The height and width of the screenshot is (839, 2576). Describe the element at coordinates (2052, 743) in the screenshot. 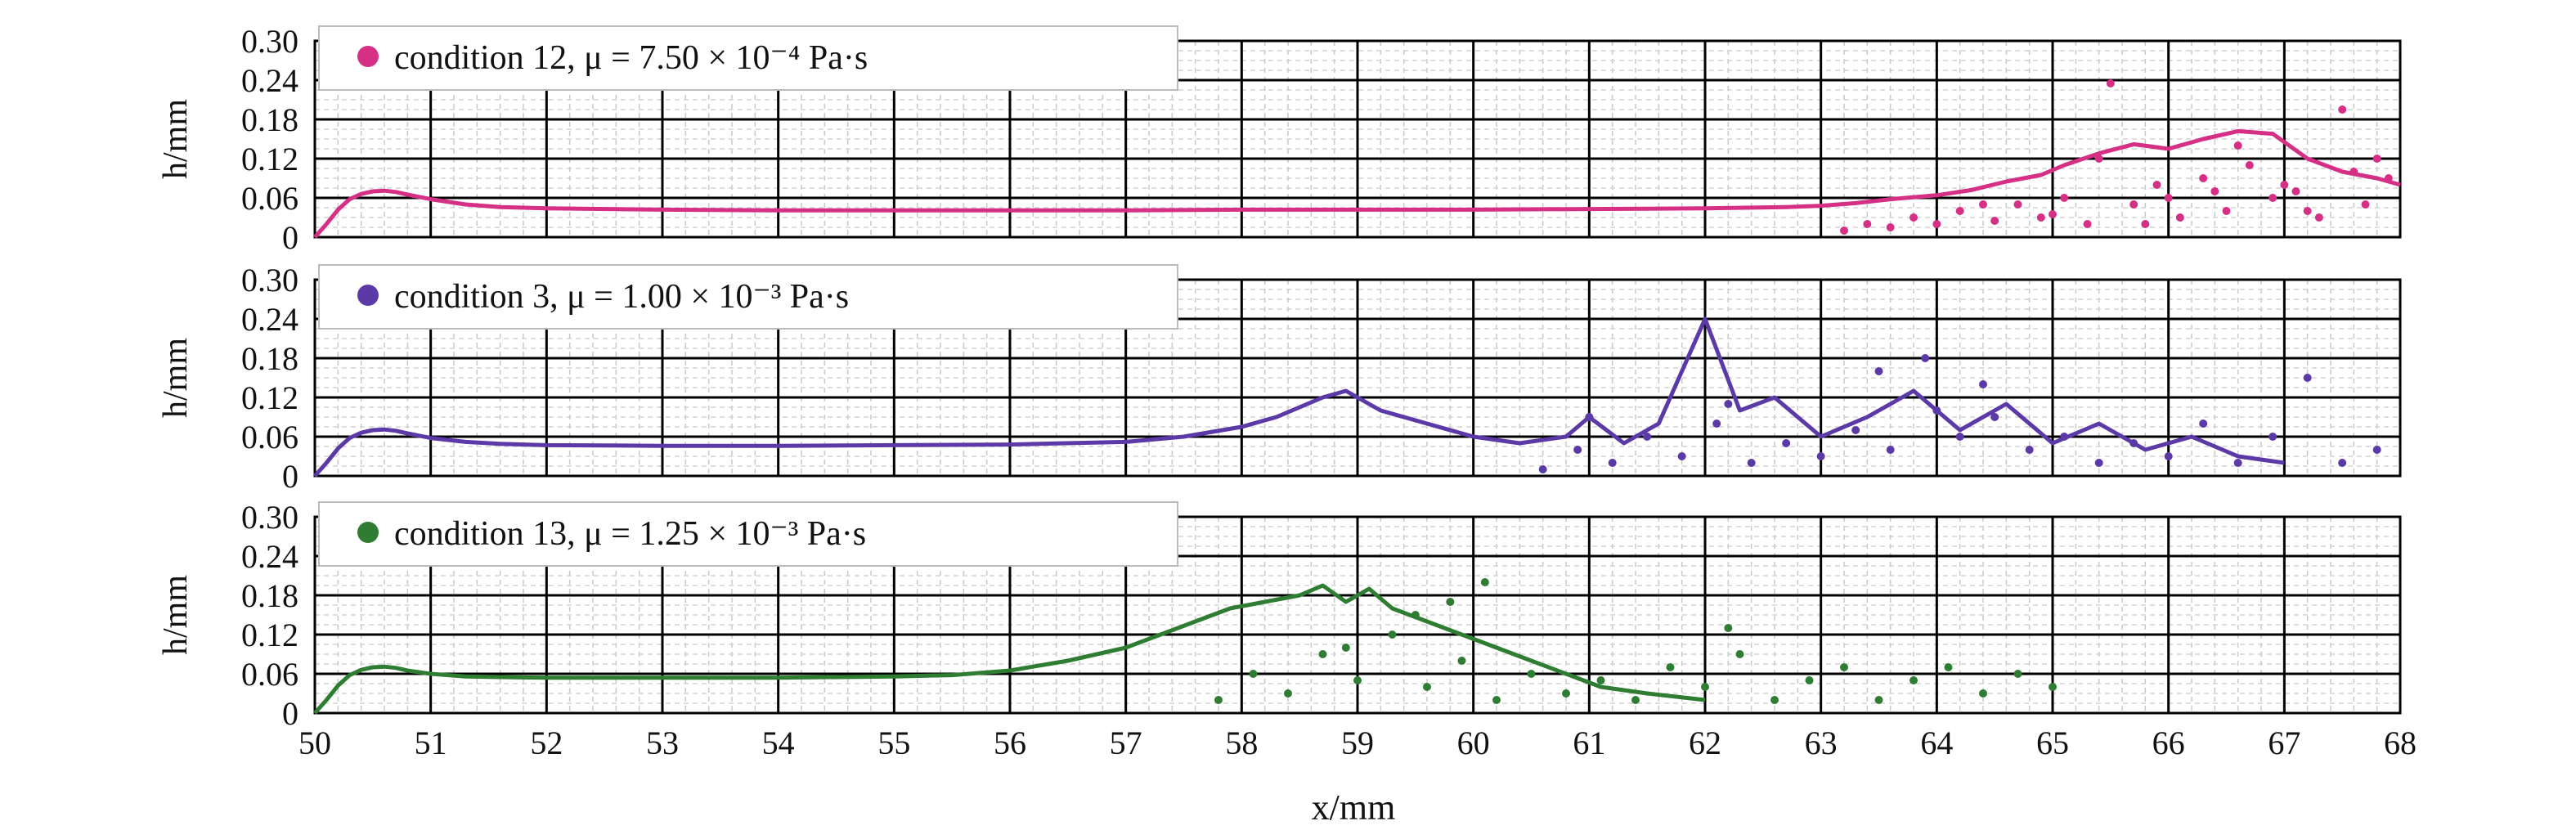

I see `x-tick-label: 65` at that location.